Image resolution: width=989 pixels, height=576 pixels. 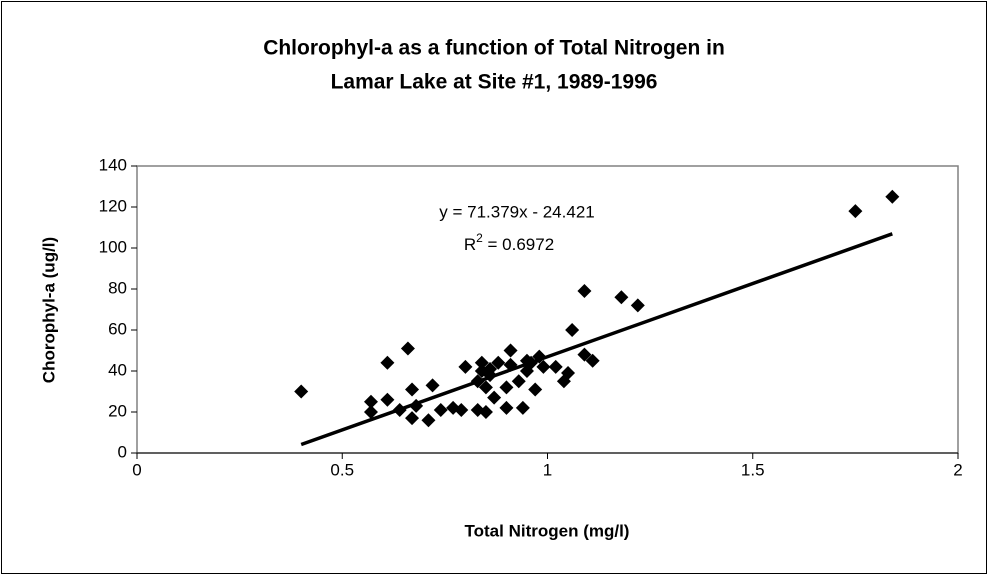 What do you see at coordinates (479, 238) in the screenshot?
I see `r-squared-sup: 2` at bounding box center [479, 238].